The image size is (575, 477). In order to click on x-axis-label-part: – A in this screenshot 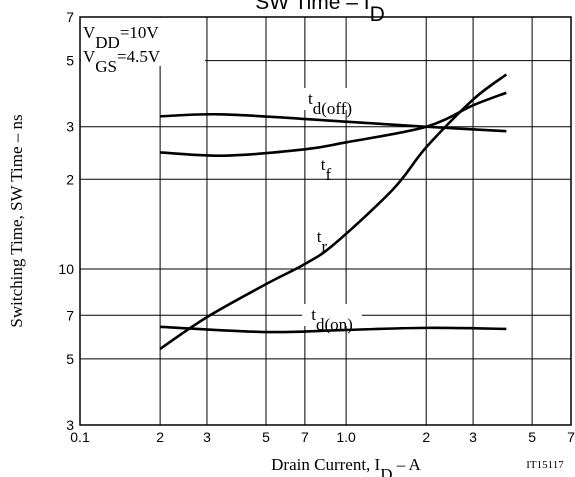, I will do `click(407, 464)`.